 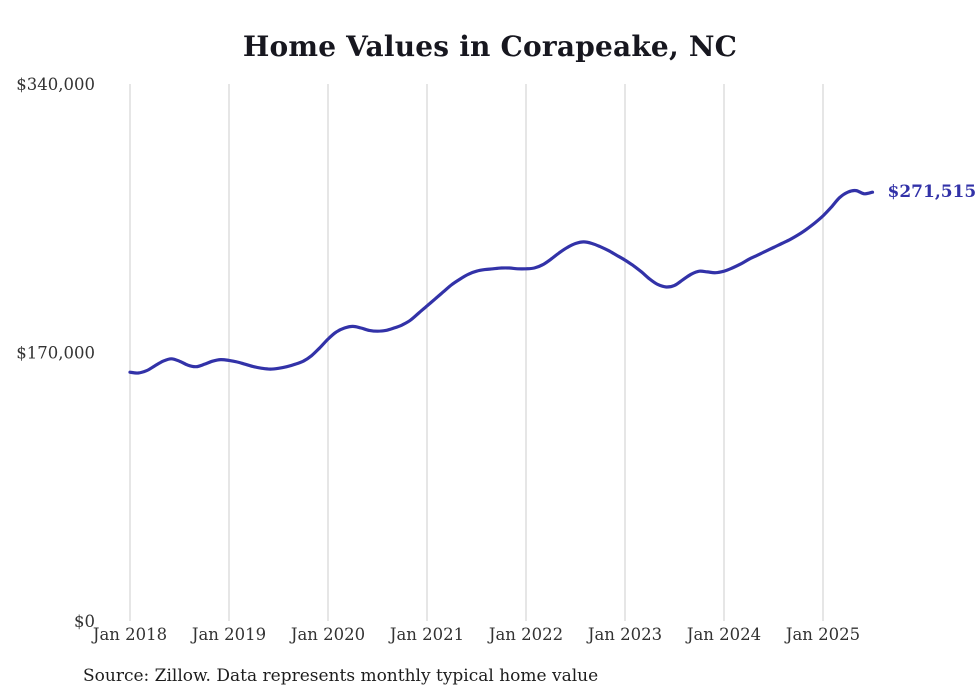 What do you see at coordinates (129, 634) in the screenshot?
I see `x-tick-label: Jan 2018` at bounding box center [129, 634].